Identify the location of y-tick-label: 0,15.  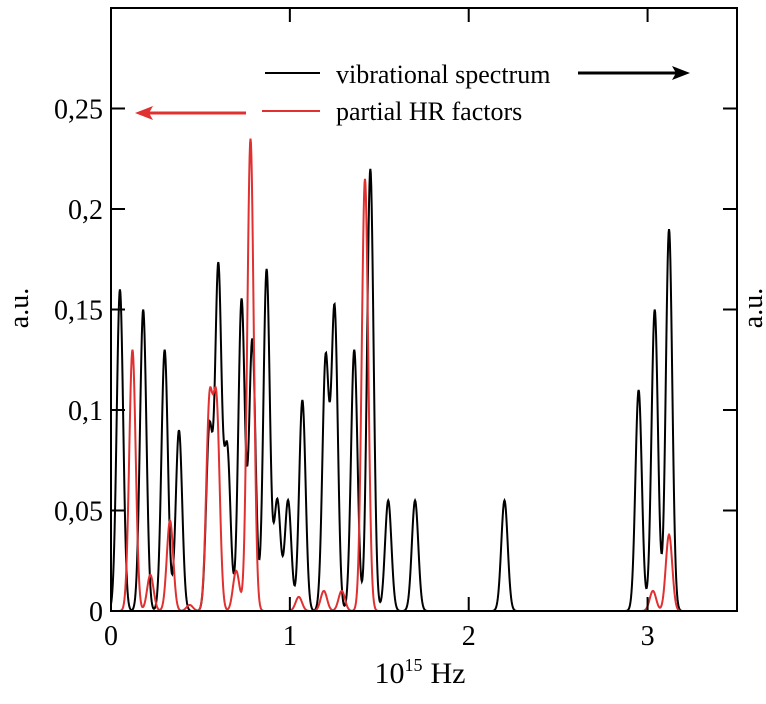
(78, 311).